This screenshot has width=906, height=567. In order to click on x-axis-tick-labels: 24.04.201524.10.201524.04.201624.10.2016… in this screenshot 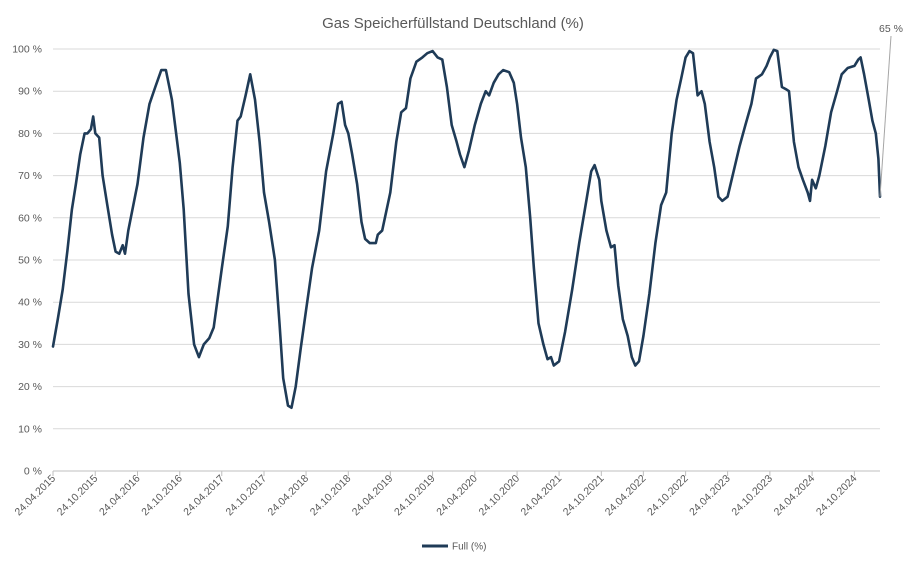, I will do `click(435, 496)`.